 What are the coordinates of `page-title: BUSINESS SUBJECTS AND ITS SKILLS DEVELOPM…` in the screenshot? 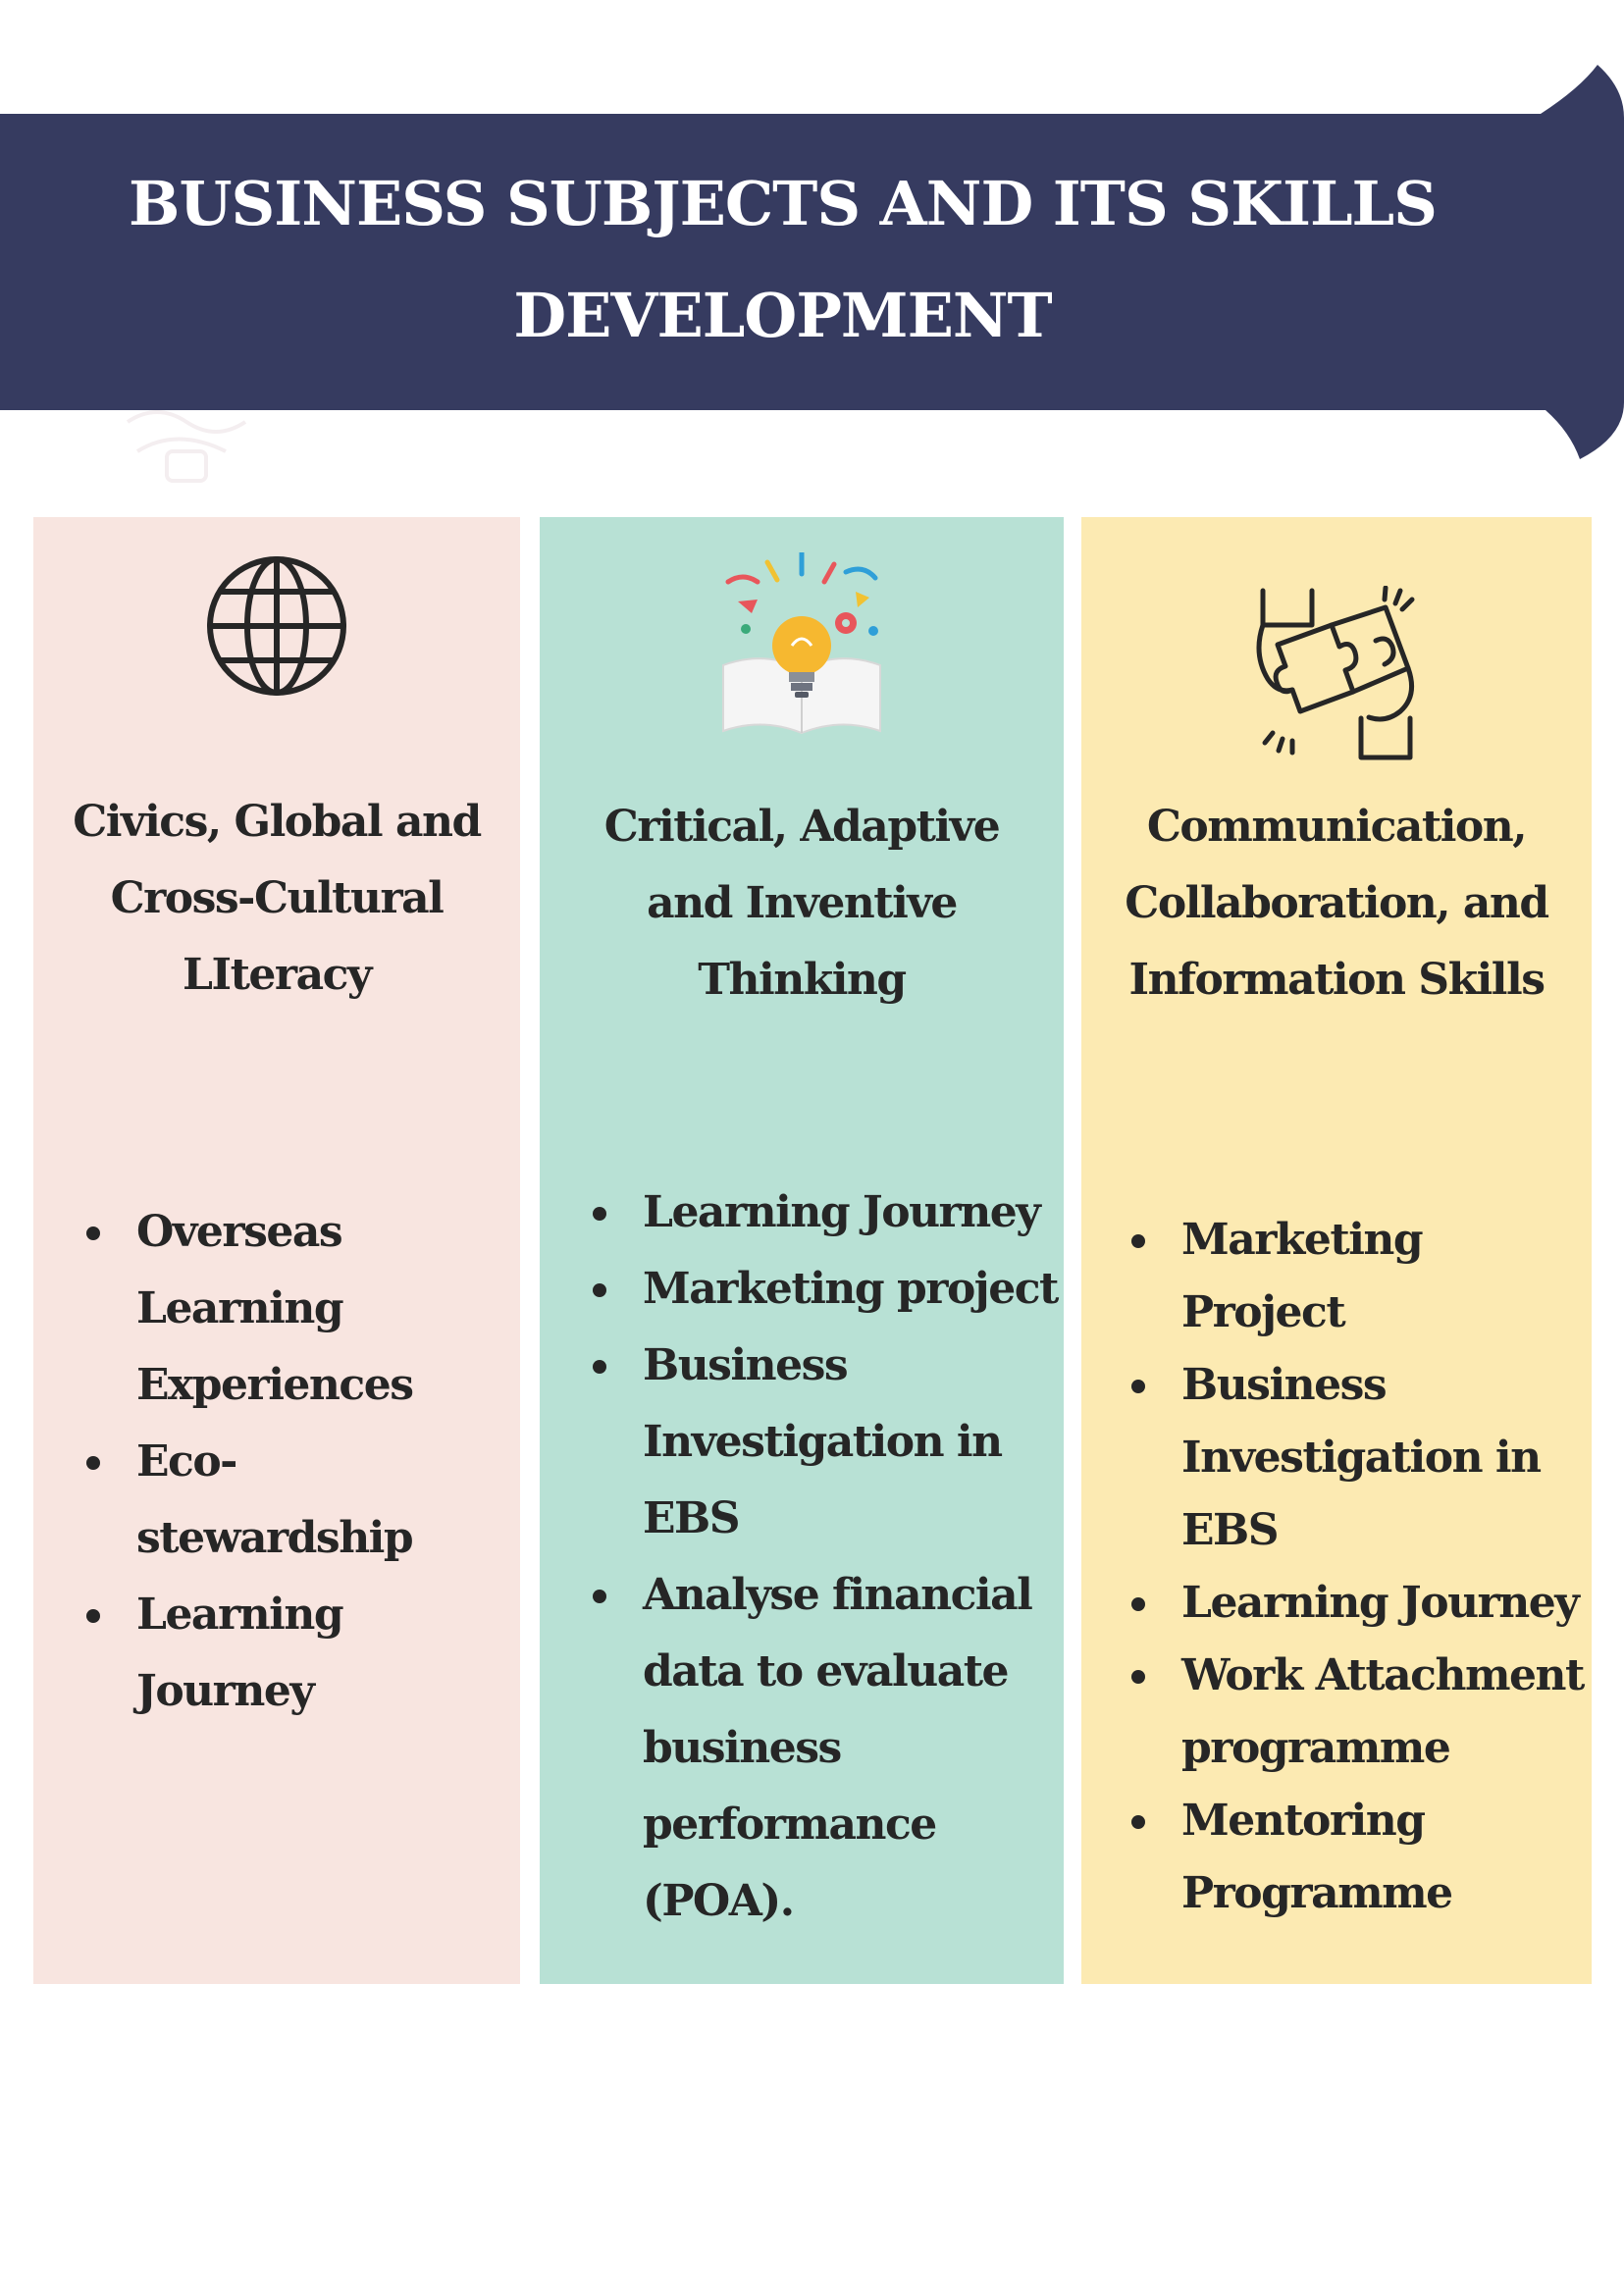 It's located at (783, 259).